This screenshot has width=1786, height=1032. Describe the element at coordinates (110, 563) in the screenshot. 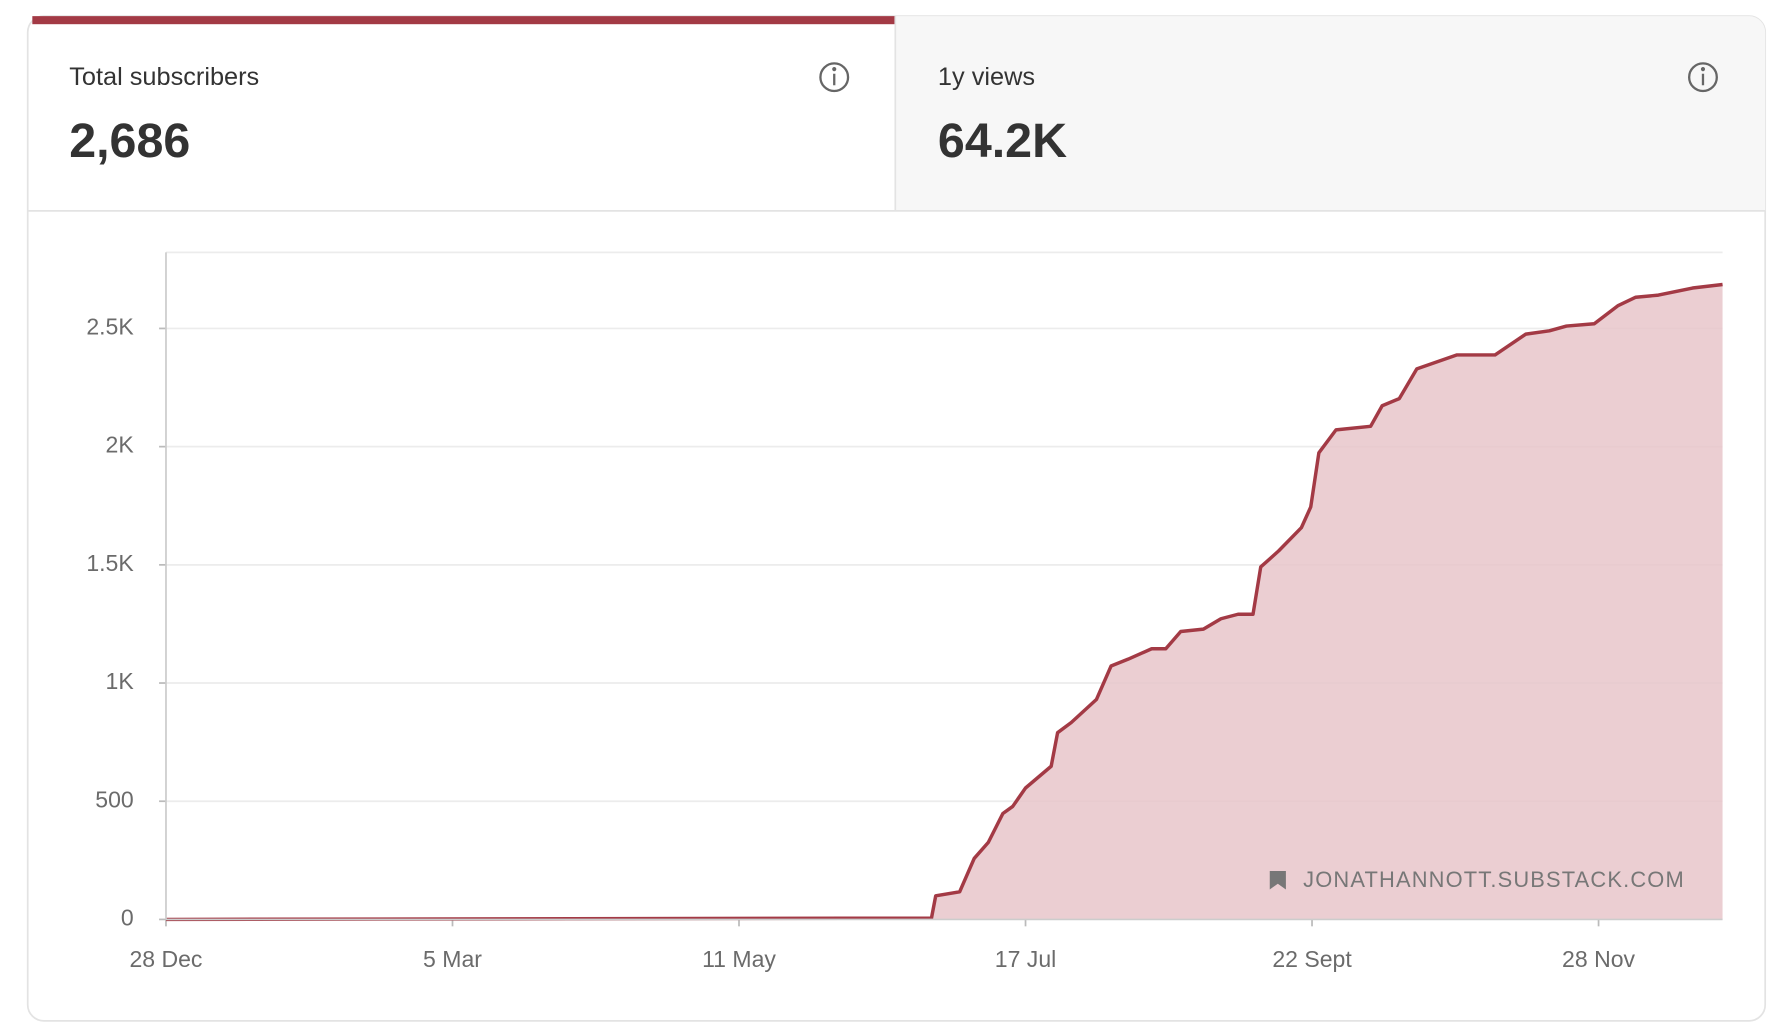

I see `y-tick-label: 1.5K` at that location.